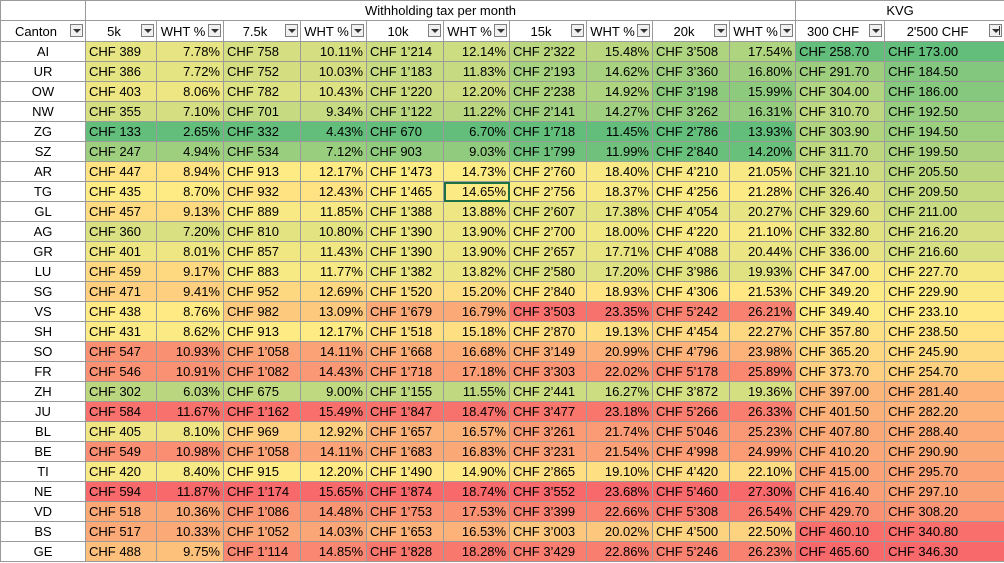  I want to click on canton-cell: GR, so click(43, 251).